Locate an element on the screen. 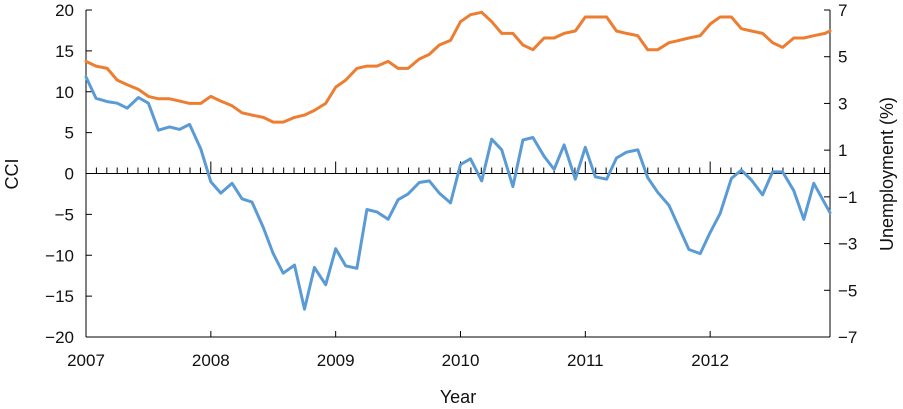 The height and width of the screenshot is (409, 903). y-right-tick-label: 7 is located at coordinates (842, 10).